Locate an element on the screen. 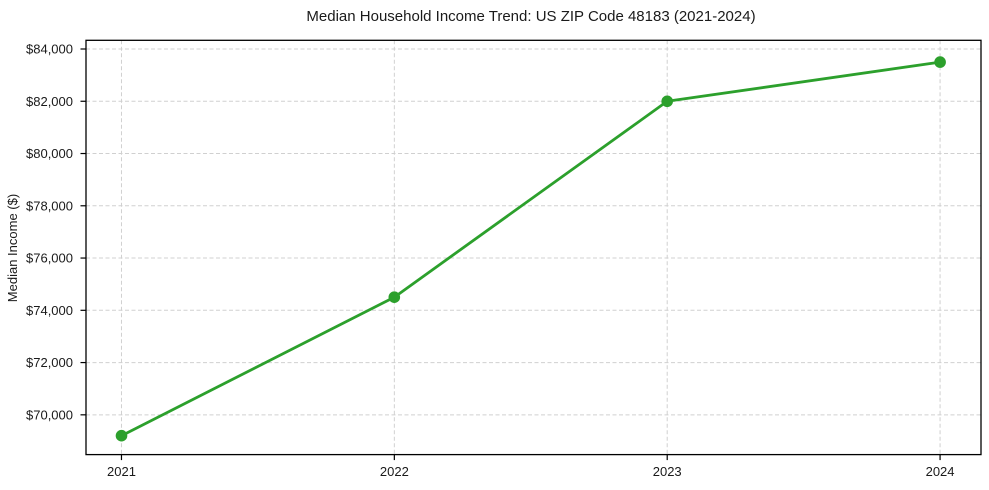  y-tick-label: $70,000 is located at coordinates (49, 414).